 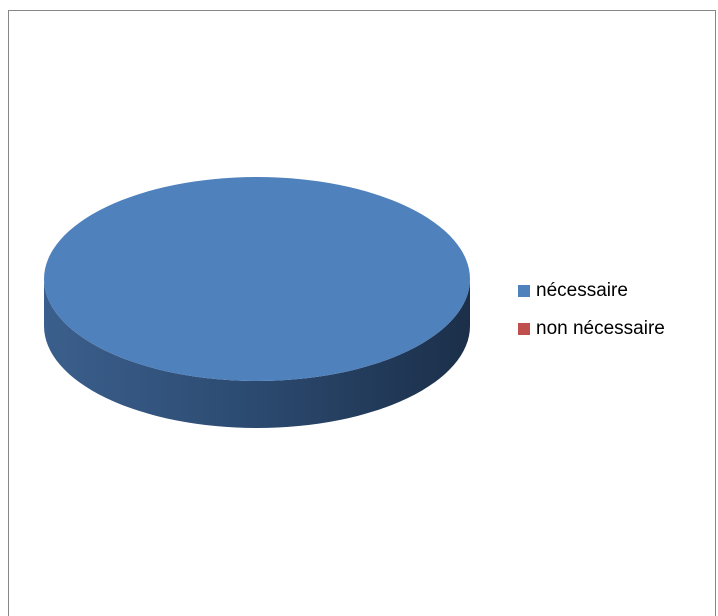 I want to click on legend-item-non-necessaire: non nécessaire, so click(x=613, y=329).